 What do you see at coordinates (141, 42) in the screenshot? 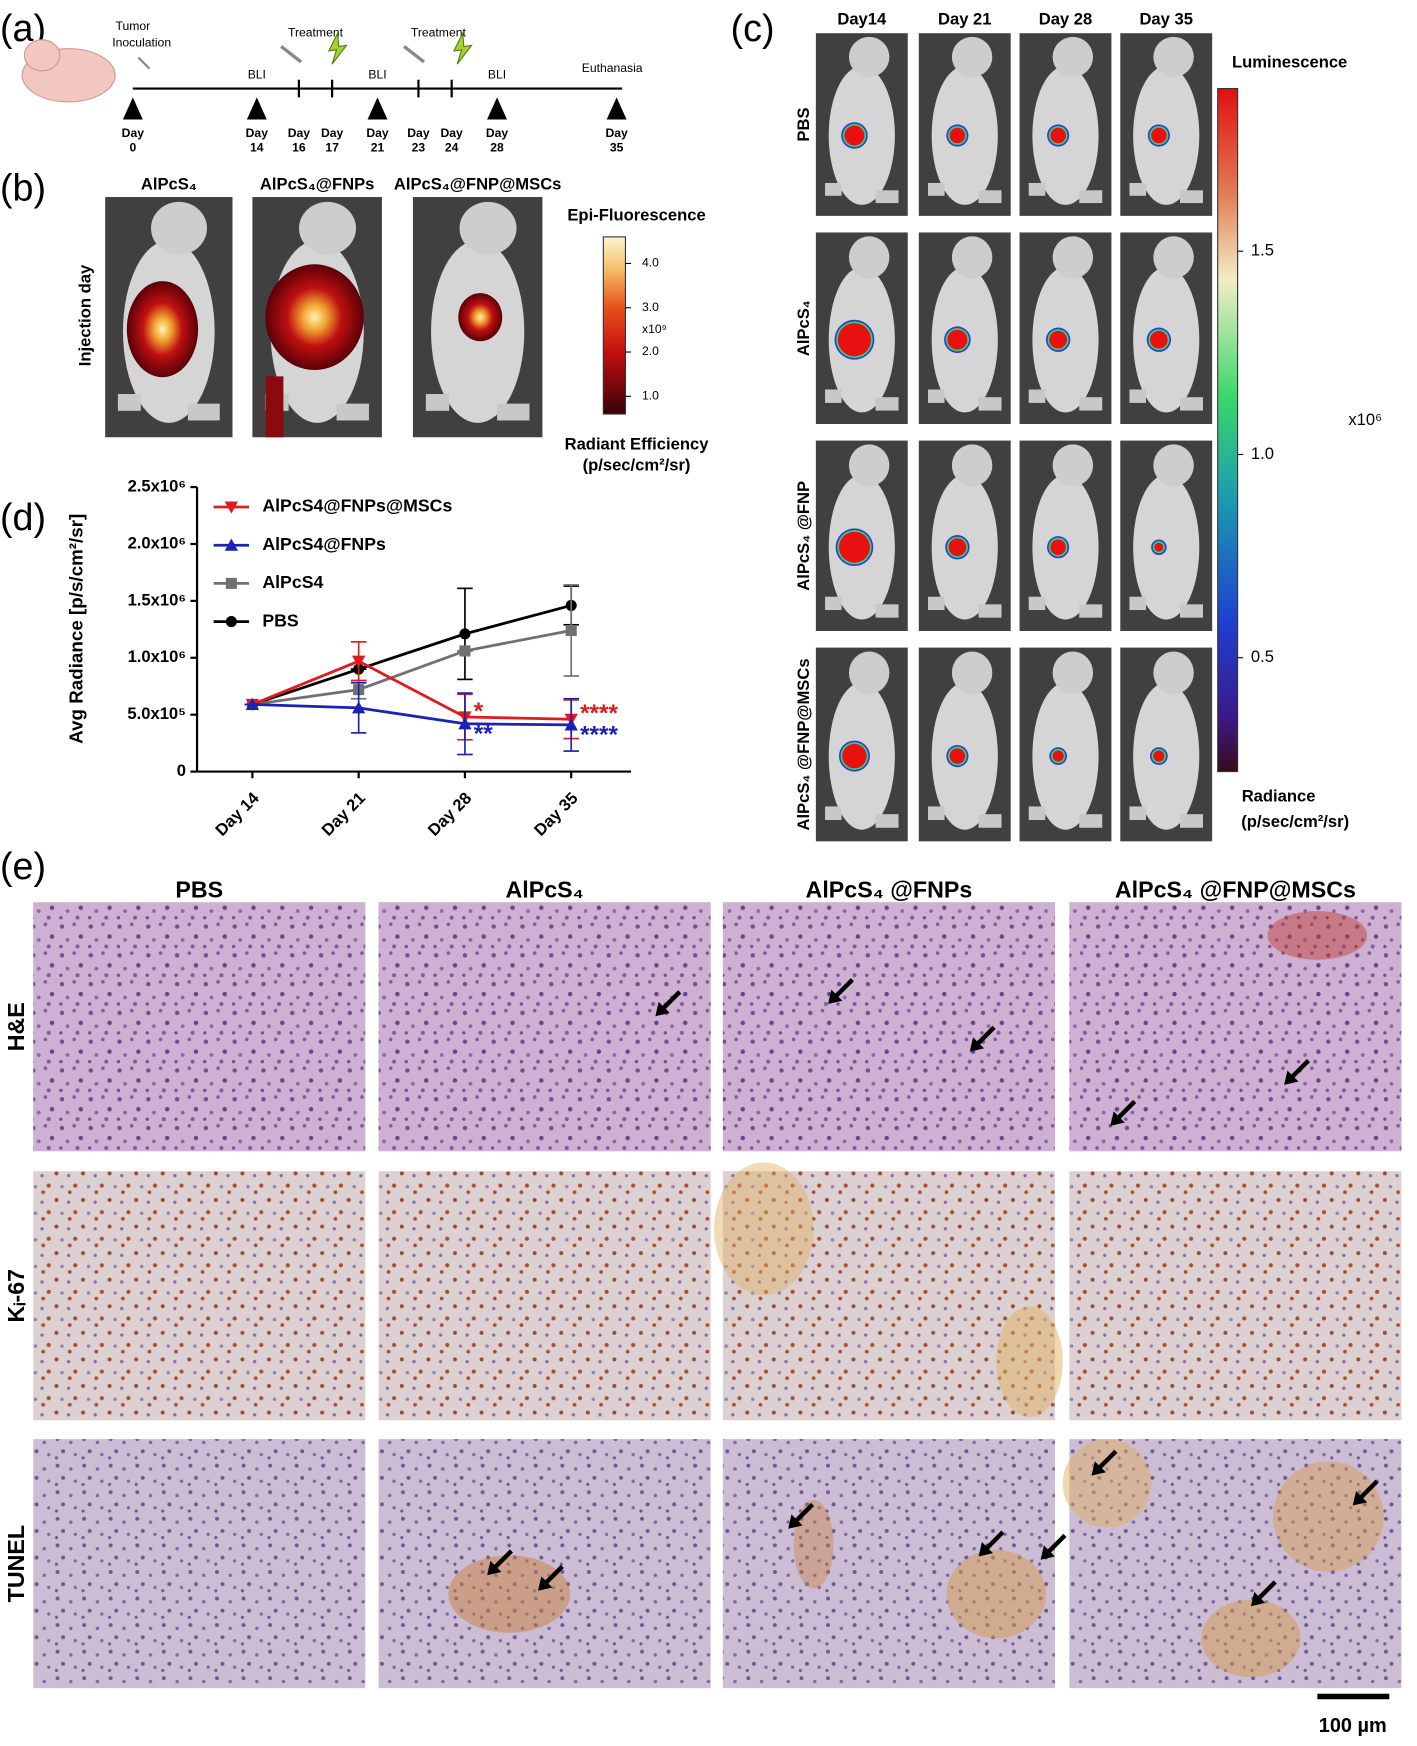
I see `event-label: Inoculation` at bounding box center [141, 42].